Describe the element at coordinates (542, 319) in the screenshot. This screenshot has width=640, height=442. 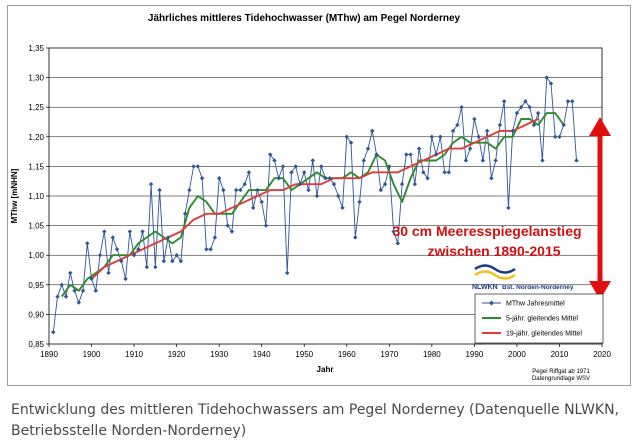
I see `legend-label-series-2: 5-jähr. gleitendes Mittel` at that location.